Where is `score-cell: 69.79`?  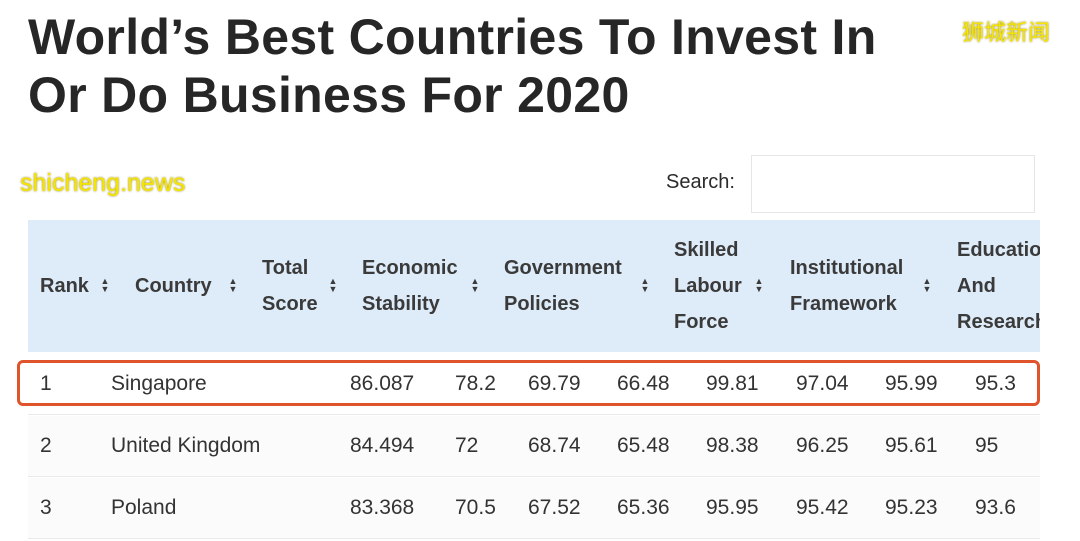
score-cell: 69.79 is located at coordinates (554, 383).